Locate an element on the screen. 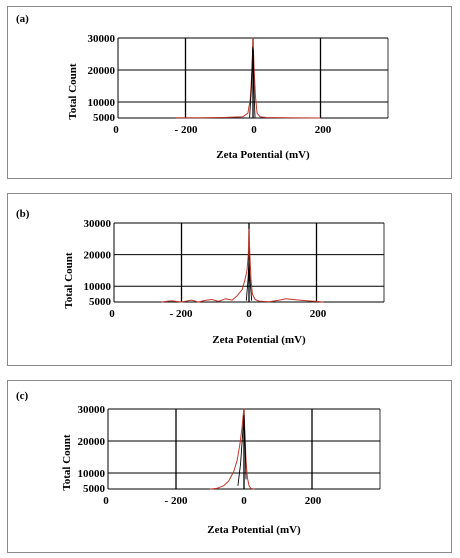 Image resolution: width=460 pixels, height=558 pixels. x-tick-label-c-2: 0 is located at coordinates (244, 501).